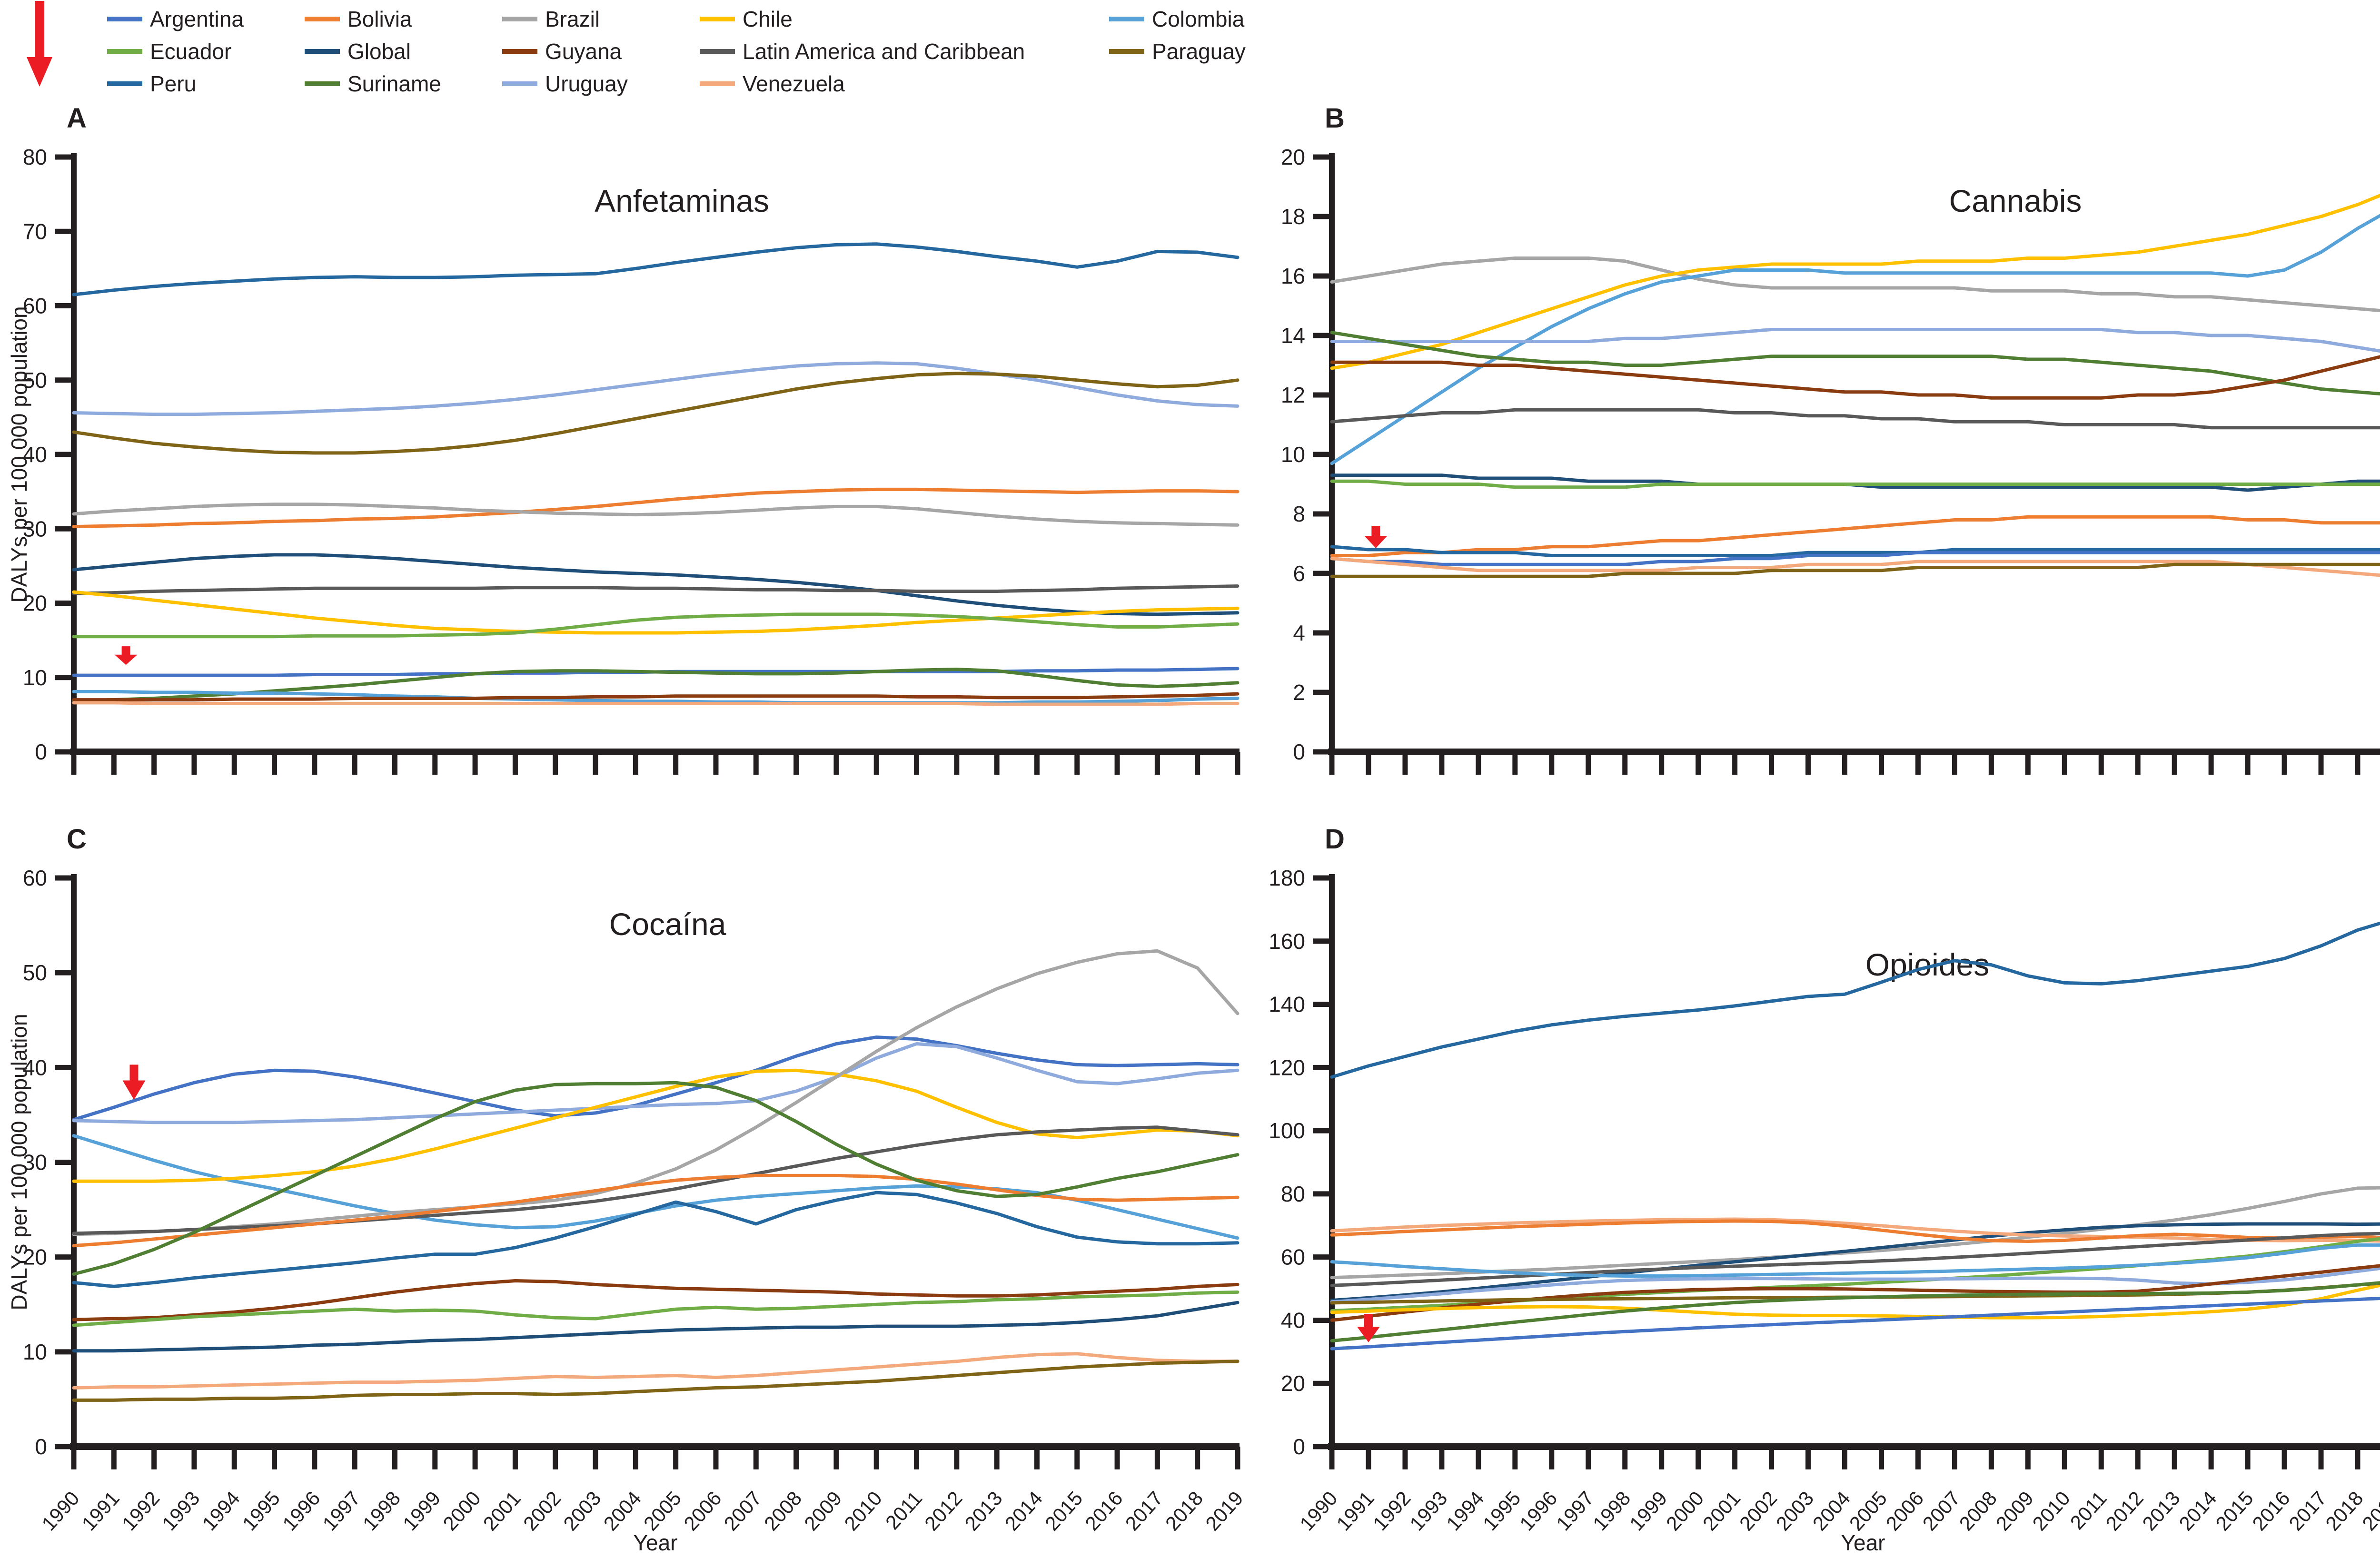 The image size is (2380, 1567). I want to click on y-tick-label: 10, so click(35, 677).